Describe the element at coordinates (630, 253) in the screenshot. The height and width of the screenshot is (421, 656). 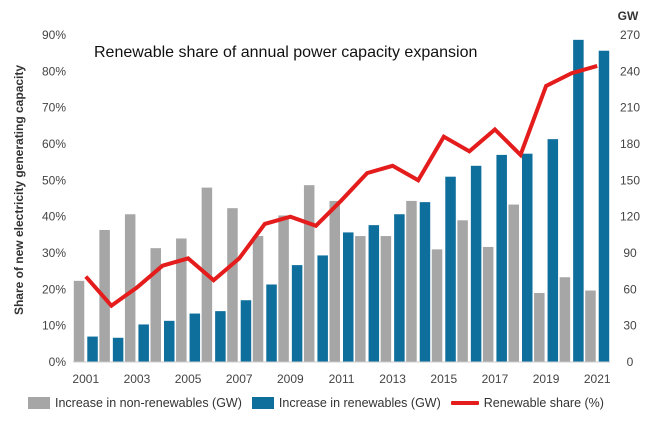
I see `y2-tick-label: 90` at that location.